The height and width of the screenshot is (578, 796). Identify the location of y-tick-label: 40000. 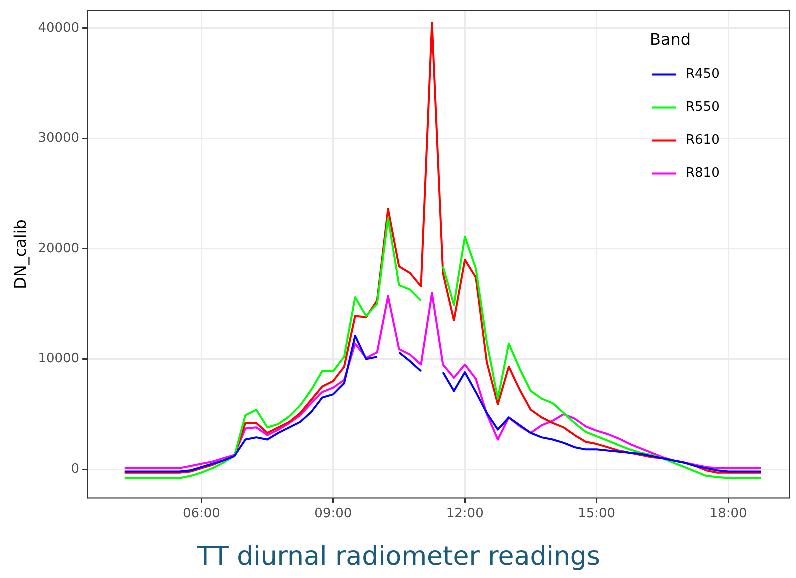
(59, 28).